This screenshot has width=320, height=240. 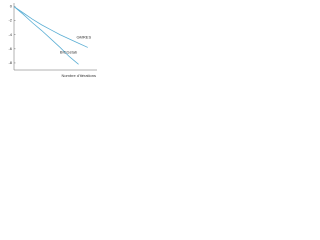 What do you see at coordinates (10, 20) in the screenshot?
I see `y-tick-label: -2` at bounding box center [10, 20].